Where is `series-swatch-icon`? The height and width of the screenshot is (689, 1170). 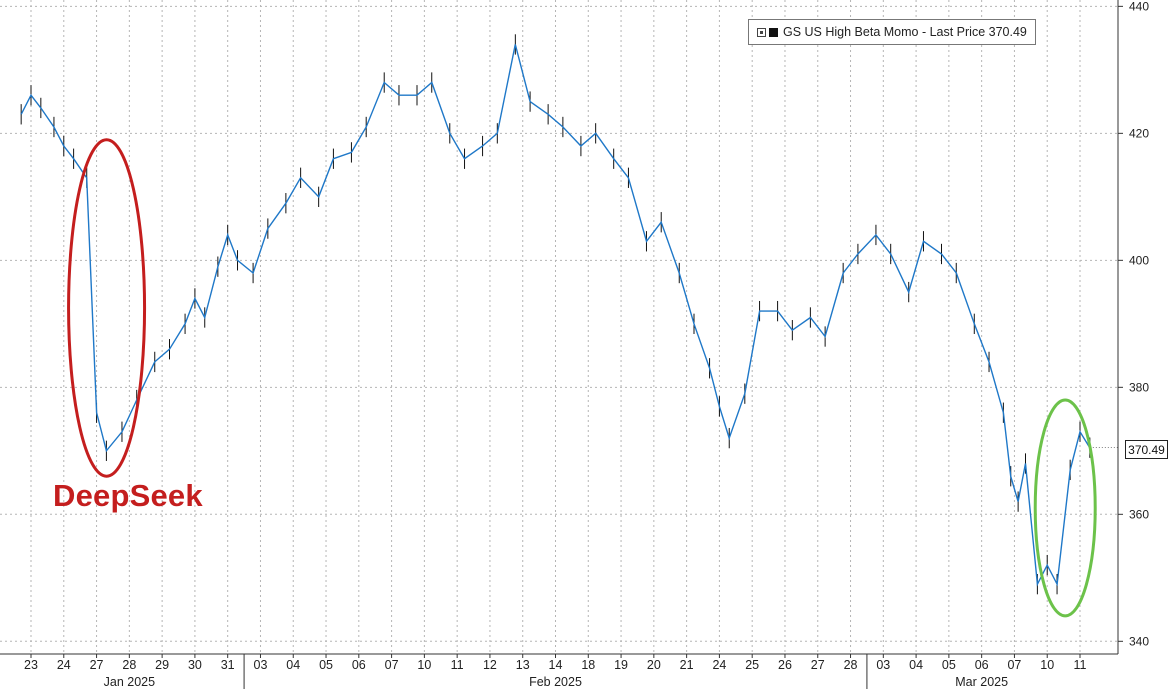
series-swatch-icon is located at coordinates (773, 32).